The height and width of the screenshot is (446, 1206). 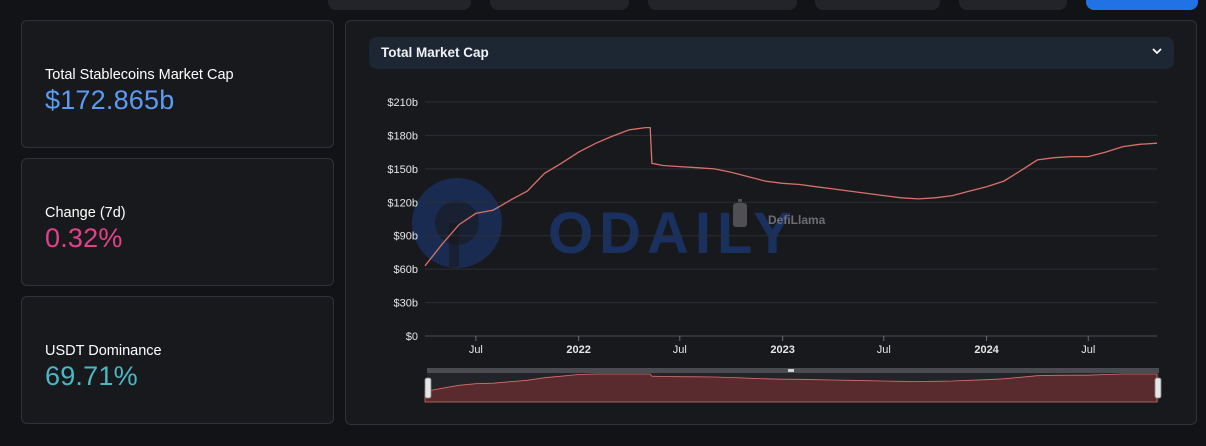 I want to click on defillama-logo-icon, so click(x=740, y=213).